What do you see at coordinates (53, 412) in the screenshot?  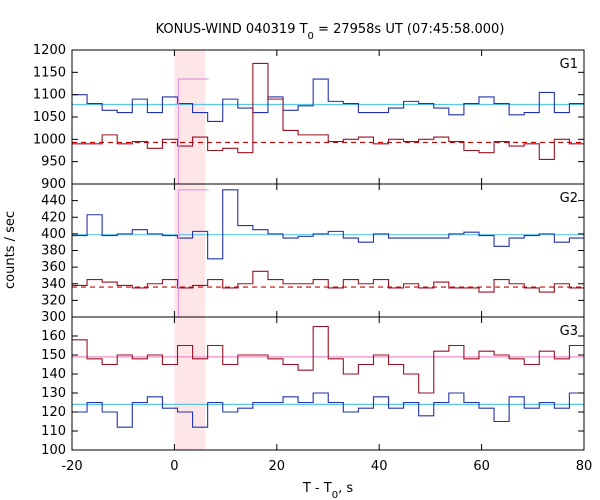 I see `y-tick-label: 120` at bounding box center [53, 412].